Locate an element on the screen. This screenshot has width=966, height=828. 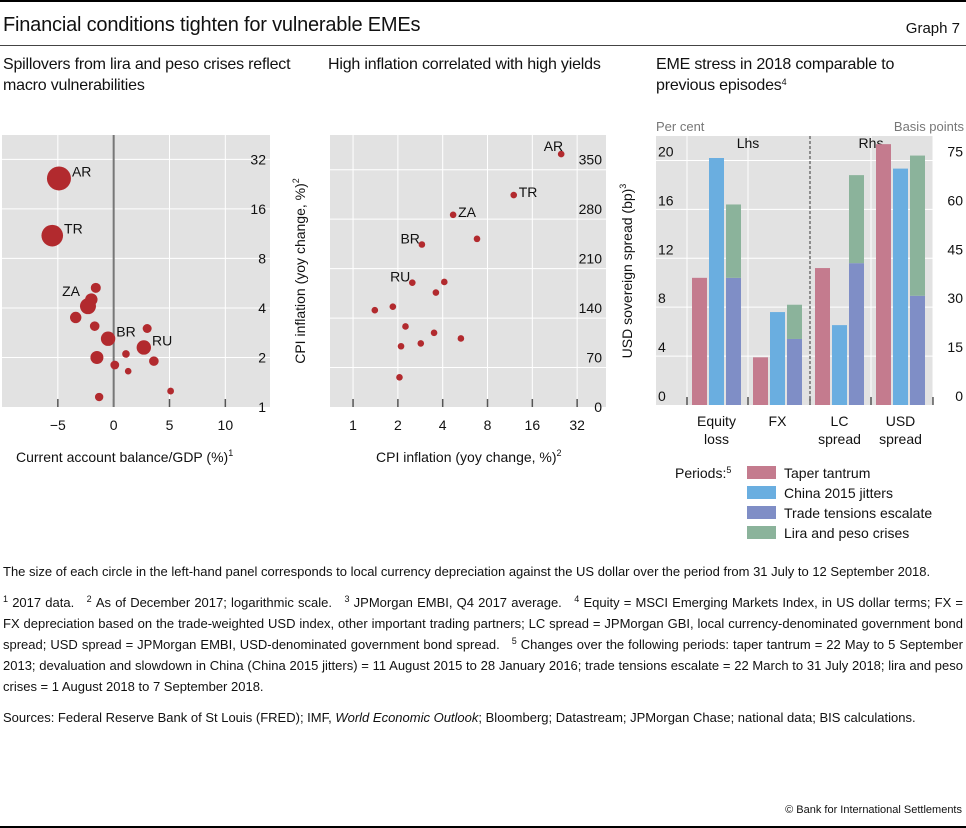
panel3-rhs-tick: 15 is located at coordinates (955, 347).